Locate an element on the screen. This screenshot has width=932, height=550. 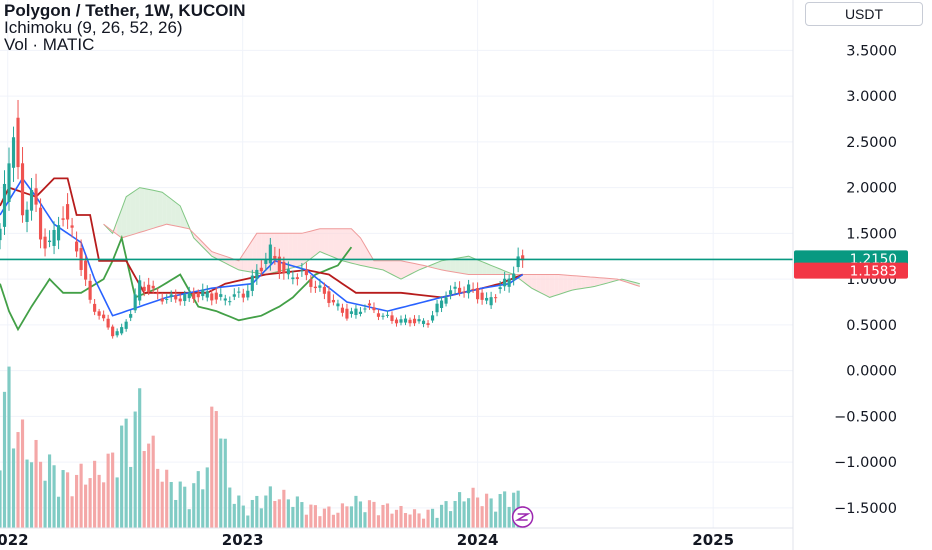
volume-indicator-label: Vol · MATIC is located at coordinates (49, 44).